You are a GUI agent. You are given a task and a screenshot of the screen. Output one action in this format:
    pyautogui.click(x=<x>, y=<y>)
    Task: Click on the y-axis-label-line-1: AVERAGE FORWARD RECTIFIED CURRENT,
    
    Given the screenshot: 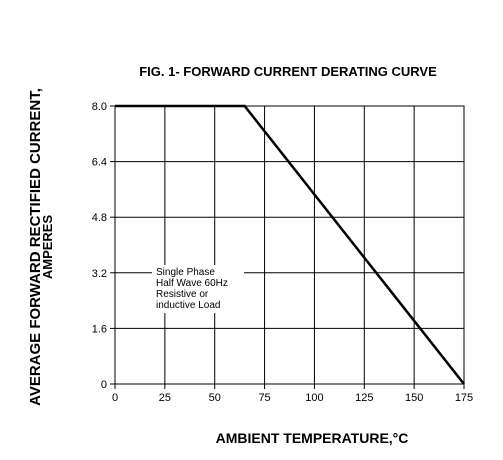 What is the action you would take?
    pyautogui.click(x=35, y=247)
    